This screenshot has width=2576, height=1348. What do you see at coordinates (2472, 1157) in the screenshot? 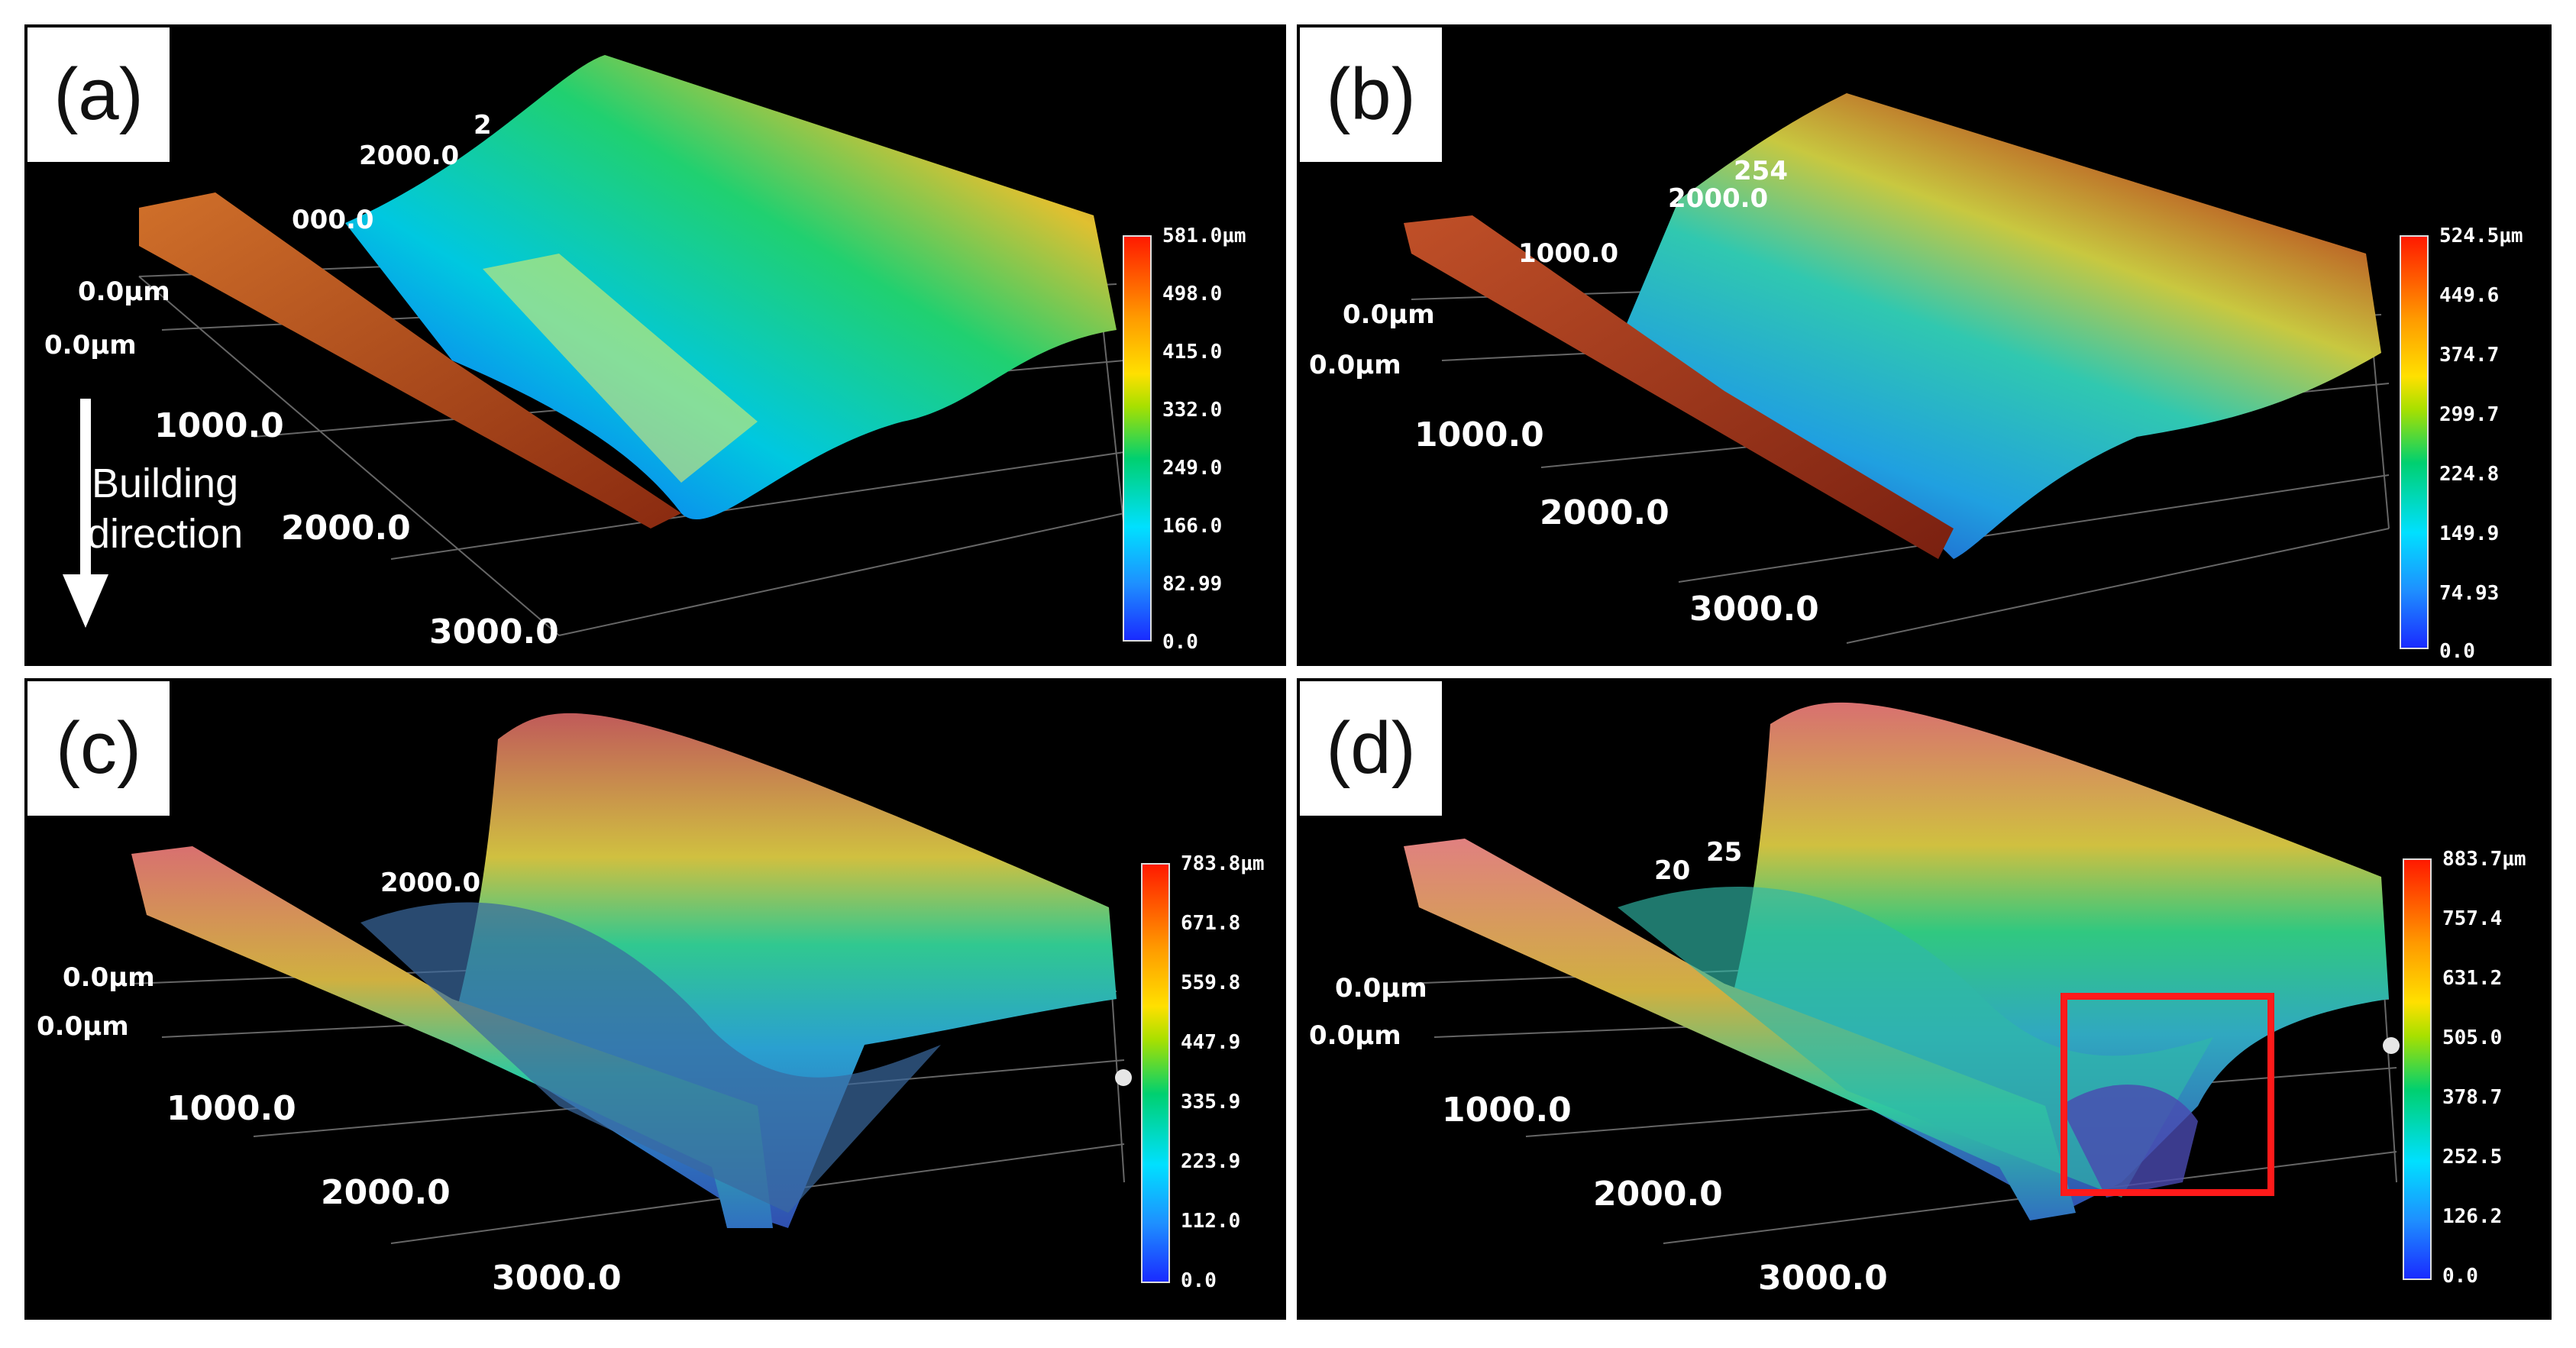
I see `colorbar-d-tick-5: 252.5` at bounding box center [2472, 1157].